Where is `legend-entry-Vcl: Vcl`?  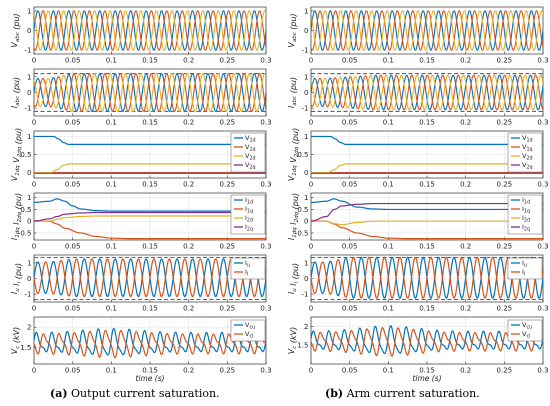
legend-entry-Vcl: Vcl is located at coordinates (249, 335).